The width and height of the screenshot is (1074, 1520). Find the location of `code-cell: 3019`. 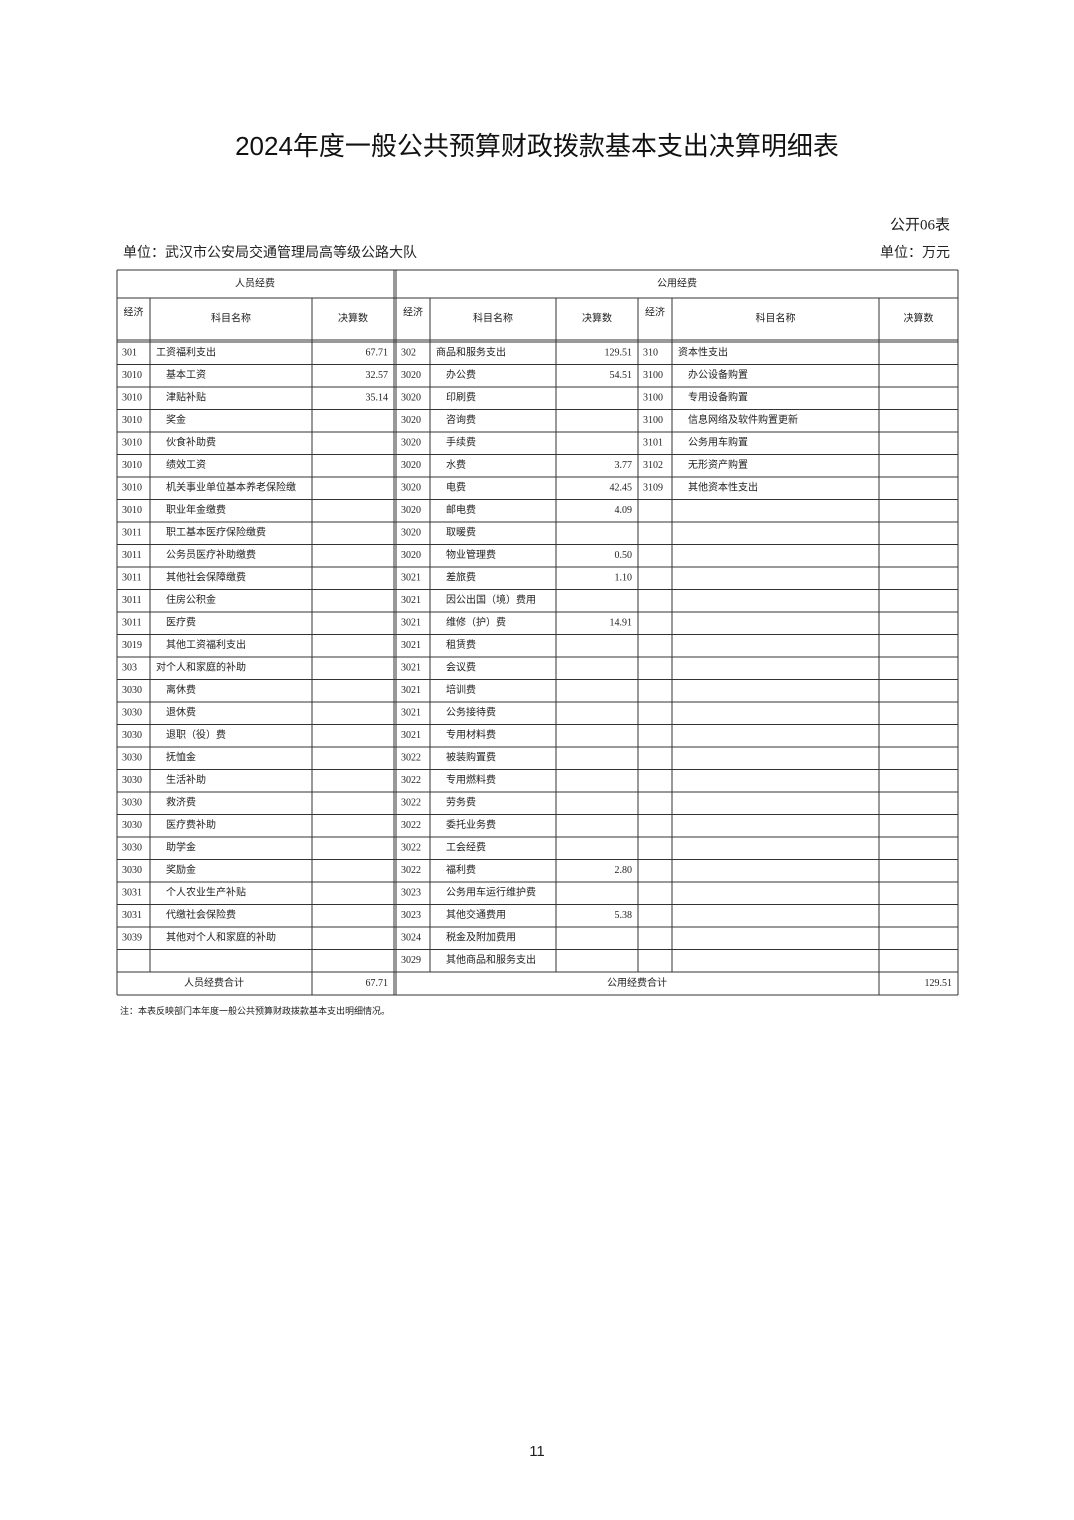

code-cell: 3019 is located at coordinates (132, 645).